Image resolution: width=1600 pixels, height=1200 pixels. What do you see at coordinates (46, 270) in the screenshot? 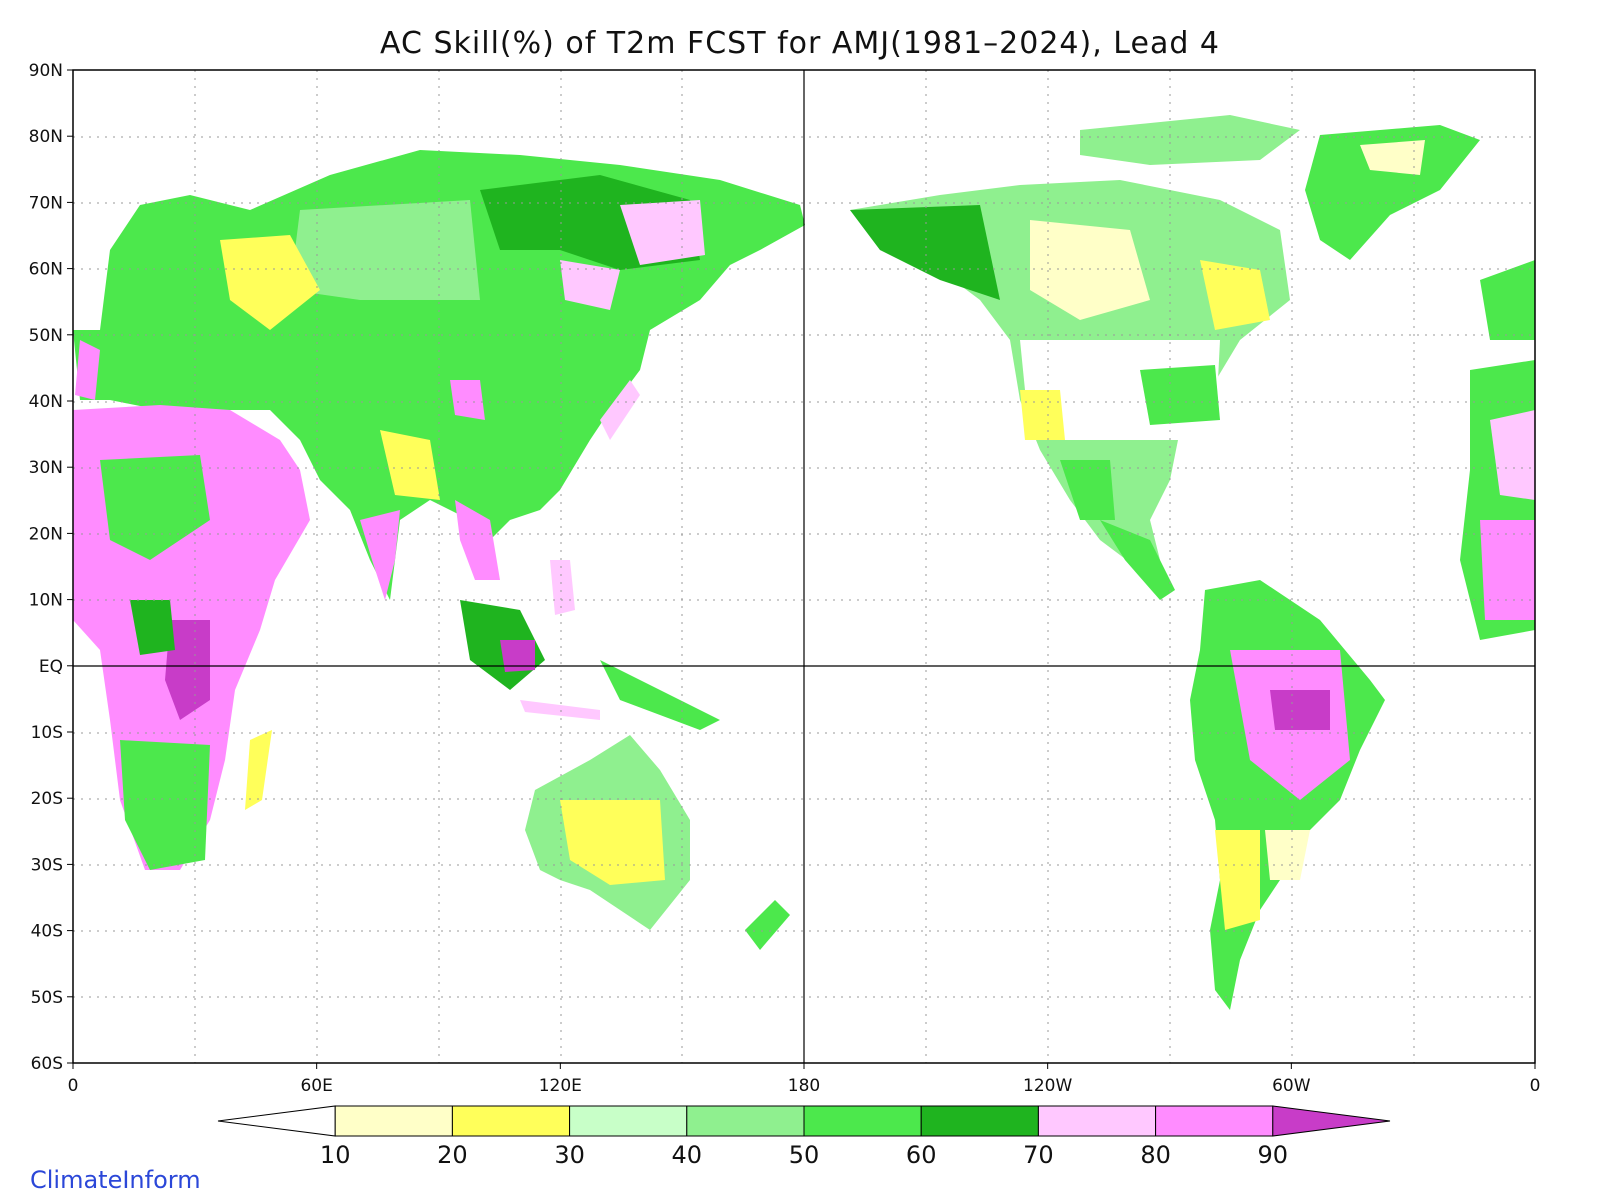
I see `lat-label: 60N` at bounding box center [46, 270].